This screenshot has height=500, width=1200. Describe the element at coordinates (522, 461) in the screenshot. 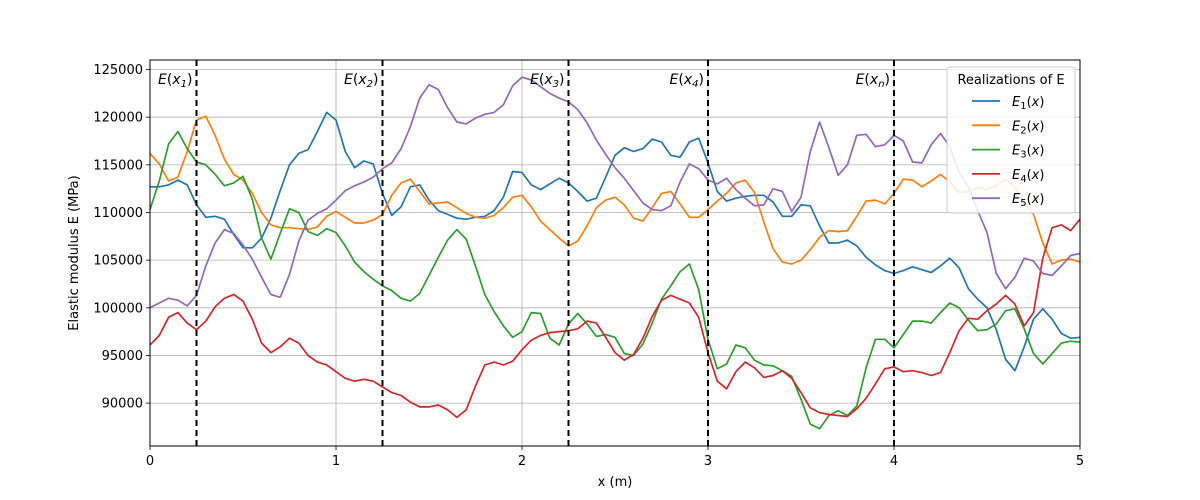

I see `x-tick-label: 2` at that location.